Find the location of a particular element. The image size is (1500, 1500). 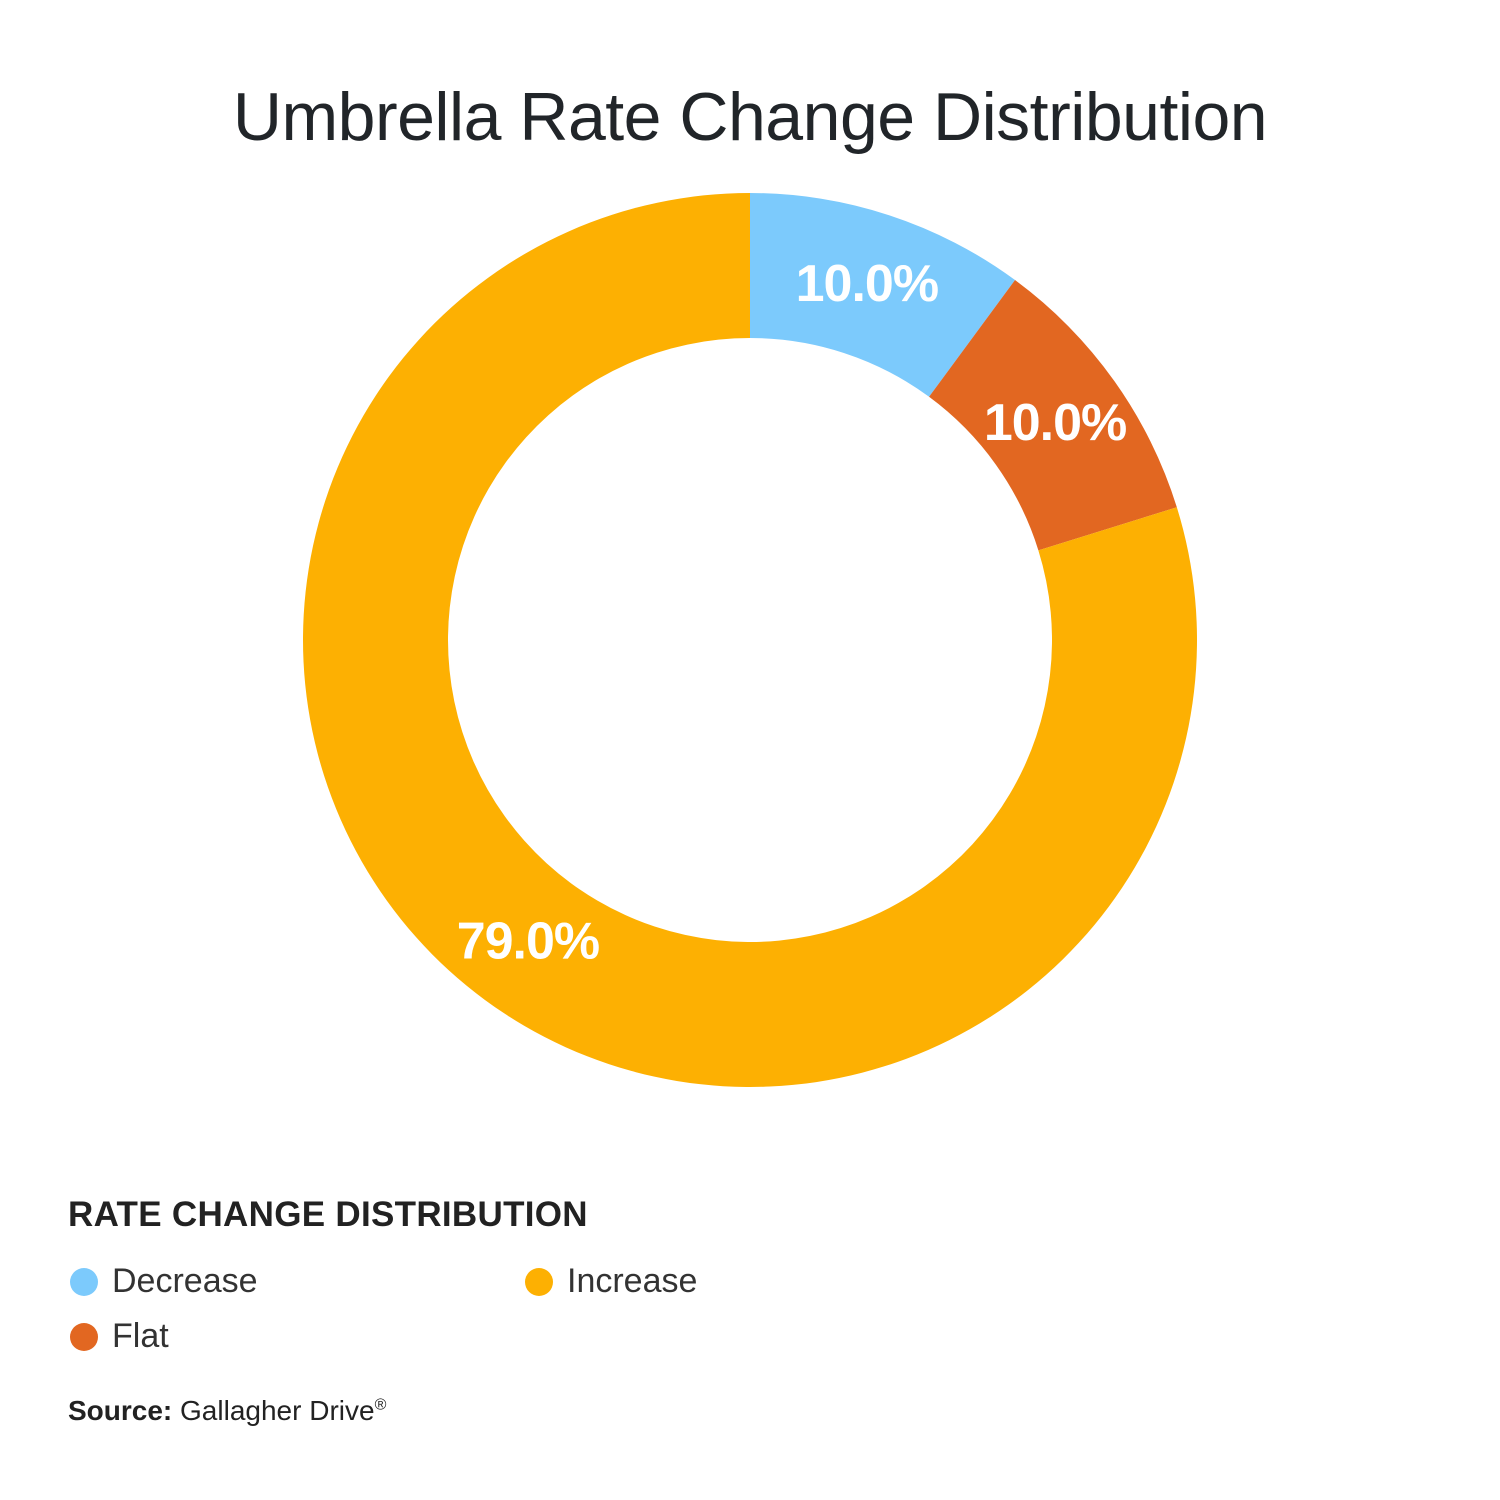

legend-item-increase: Increase is located at coordinates (611, 1281).